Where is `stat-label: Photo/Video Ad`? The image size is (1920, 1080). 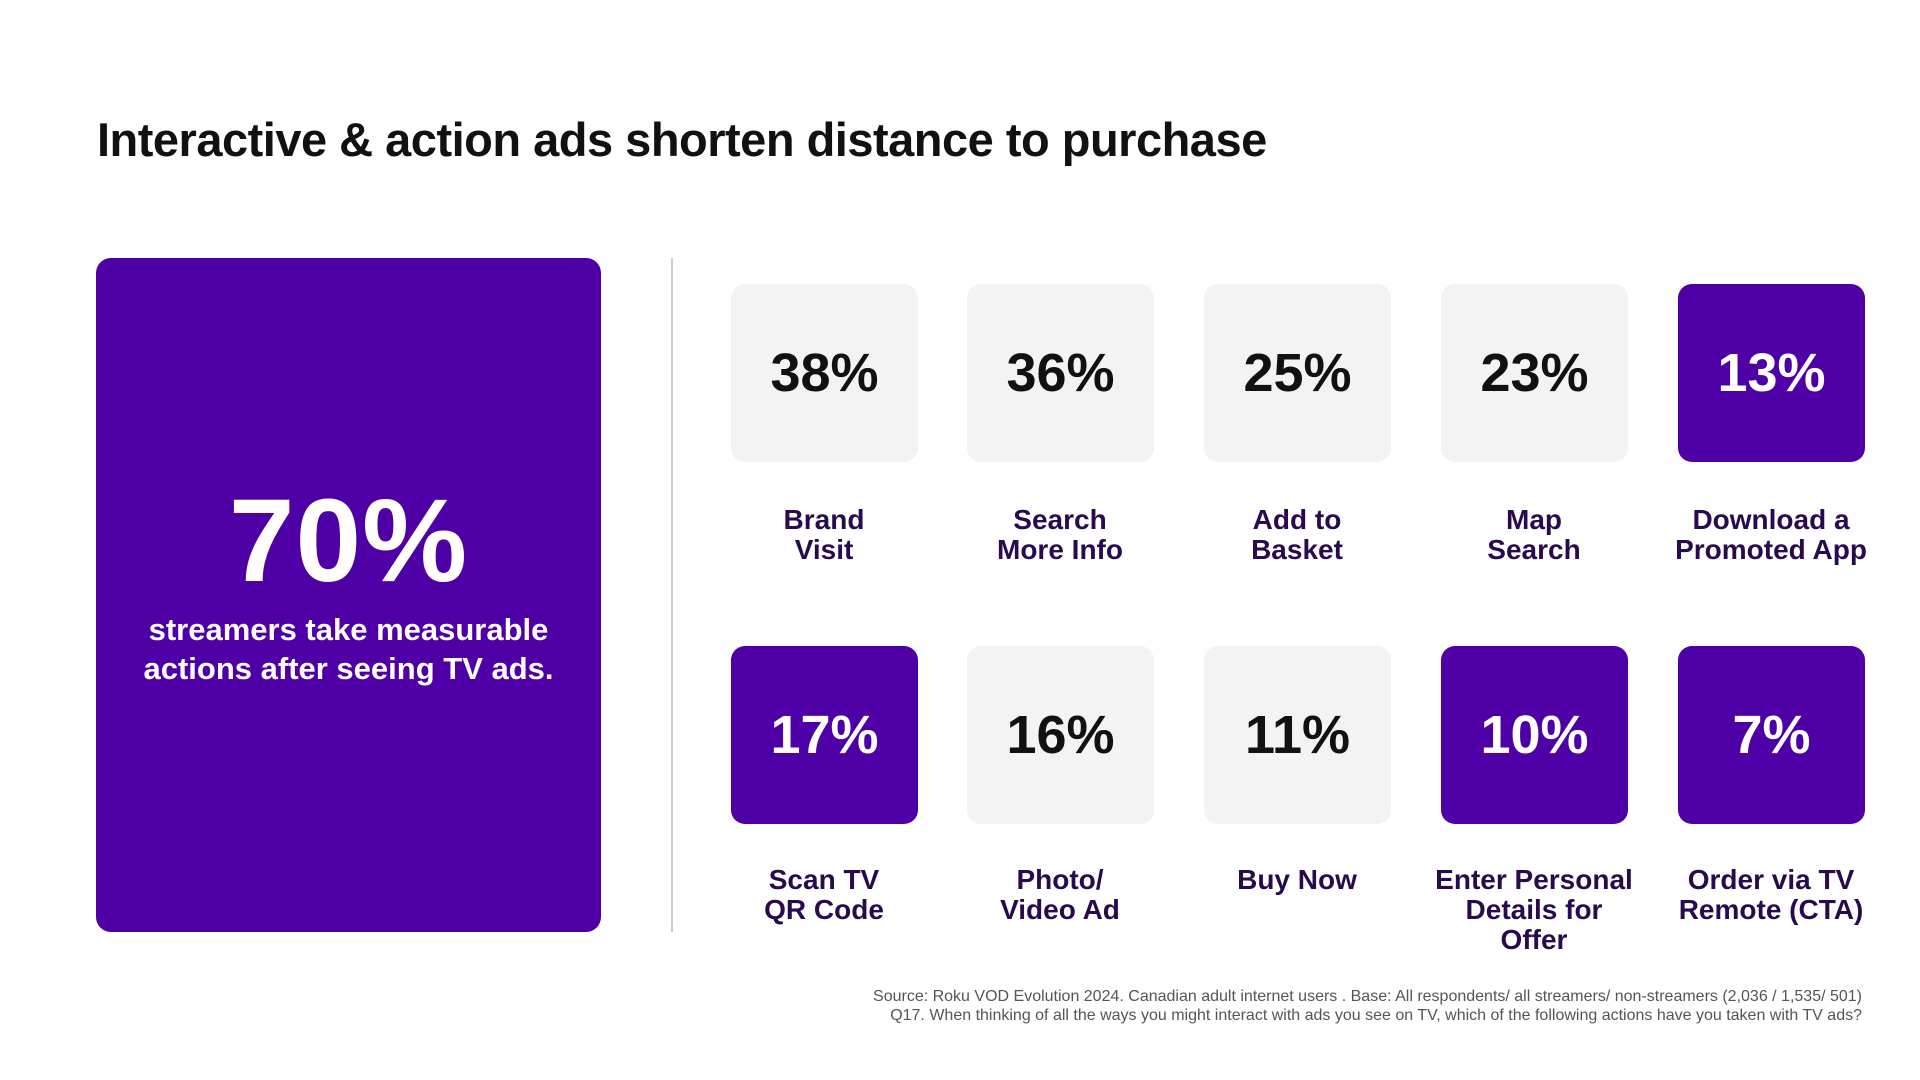 stat-label: Photo/Video Ad is located at coordinates (1060, 894).